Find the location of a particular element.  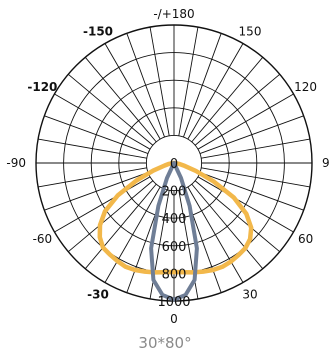

radial-tick-label: 400 is located at coordinates (174, 219).